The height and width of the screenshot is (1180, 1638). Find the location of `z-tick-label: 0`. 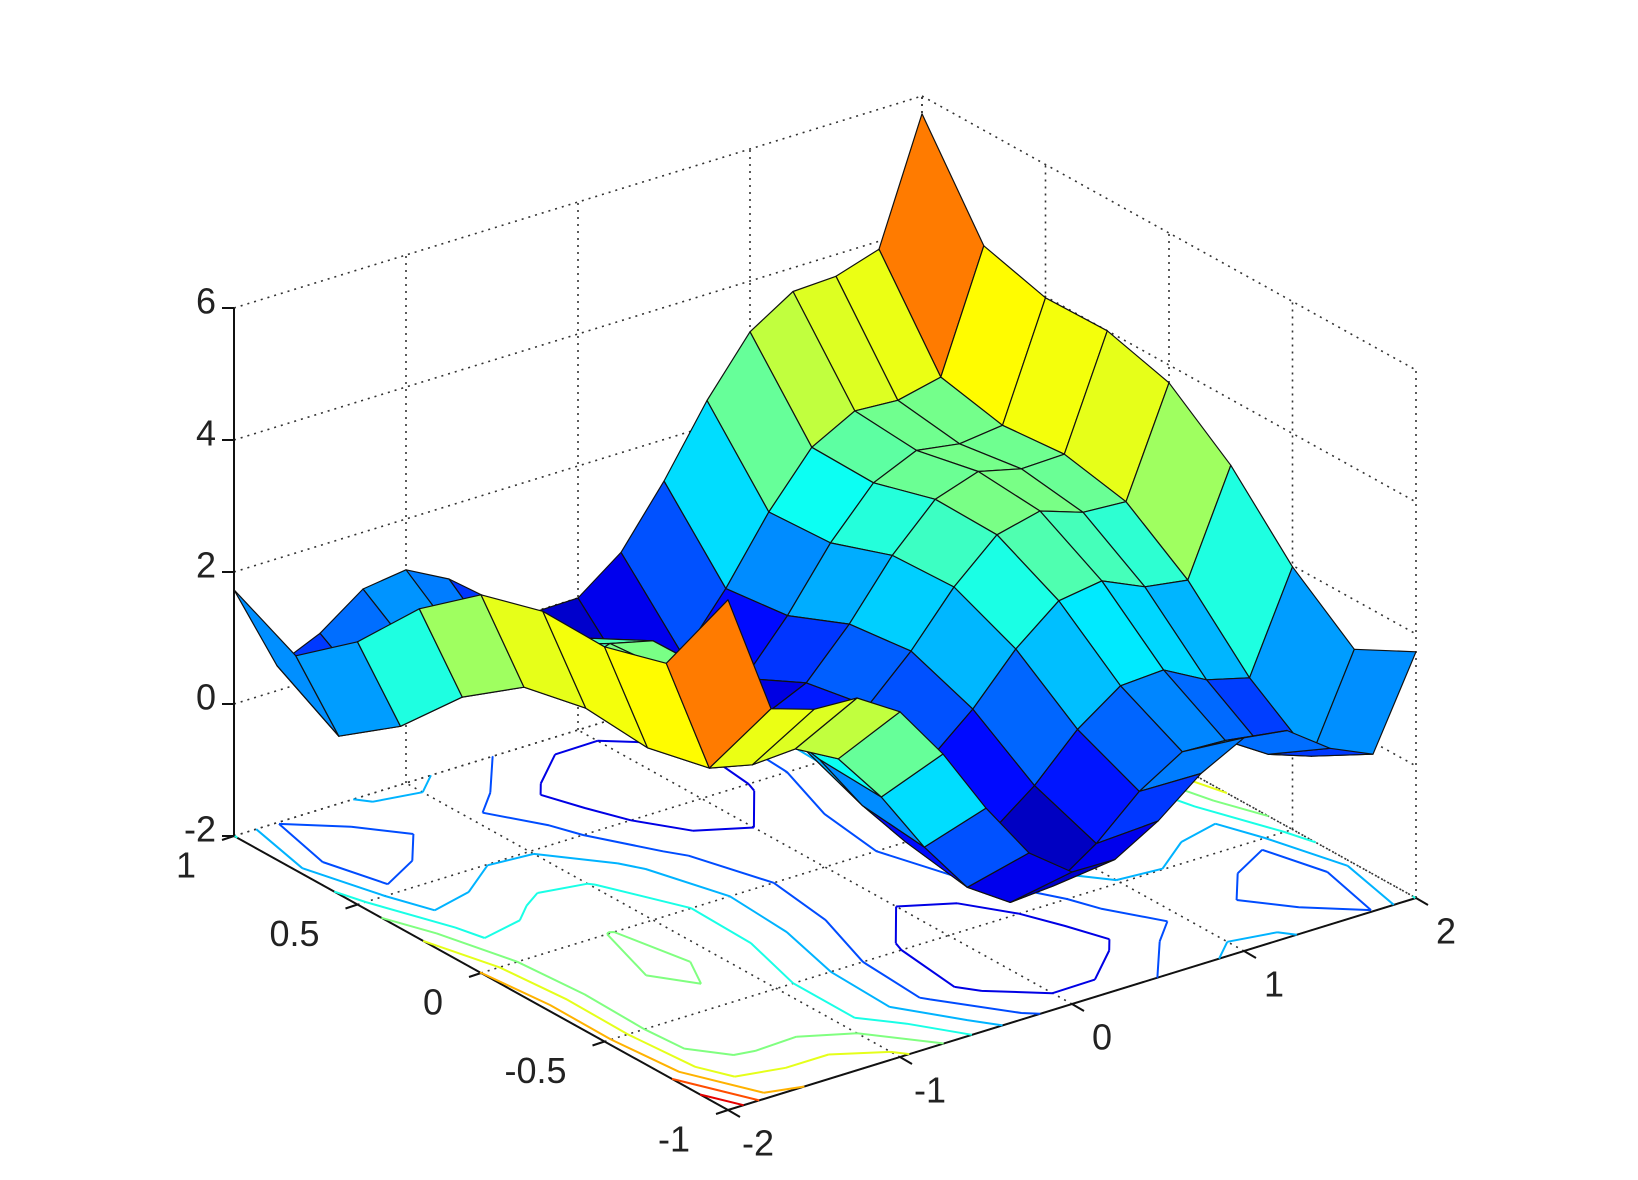

z-tick-label: 0 is located at coordinates (206, 697).